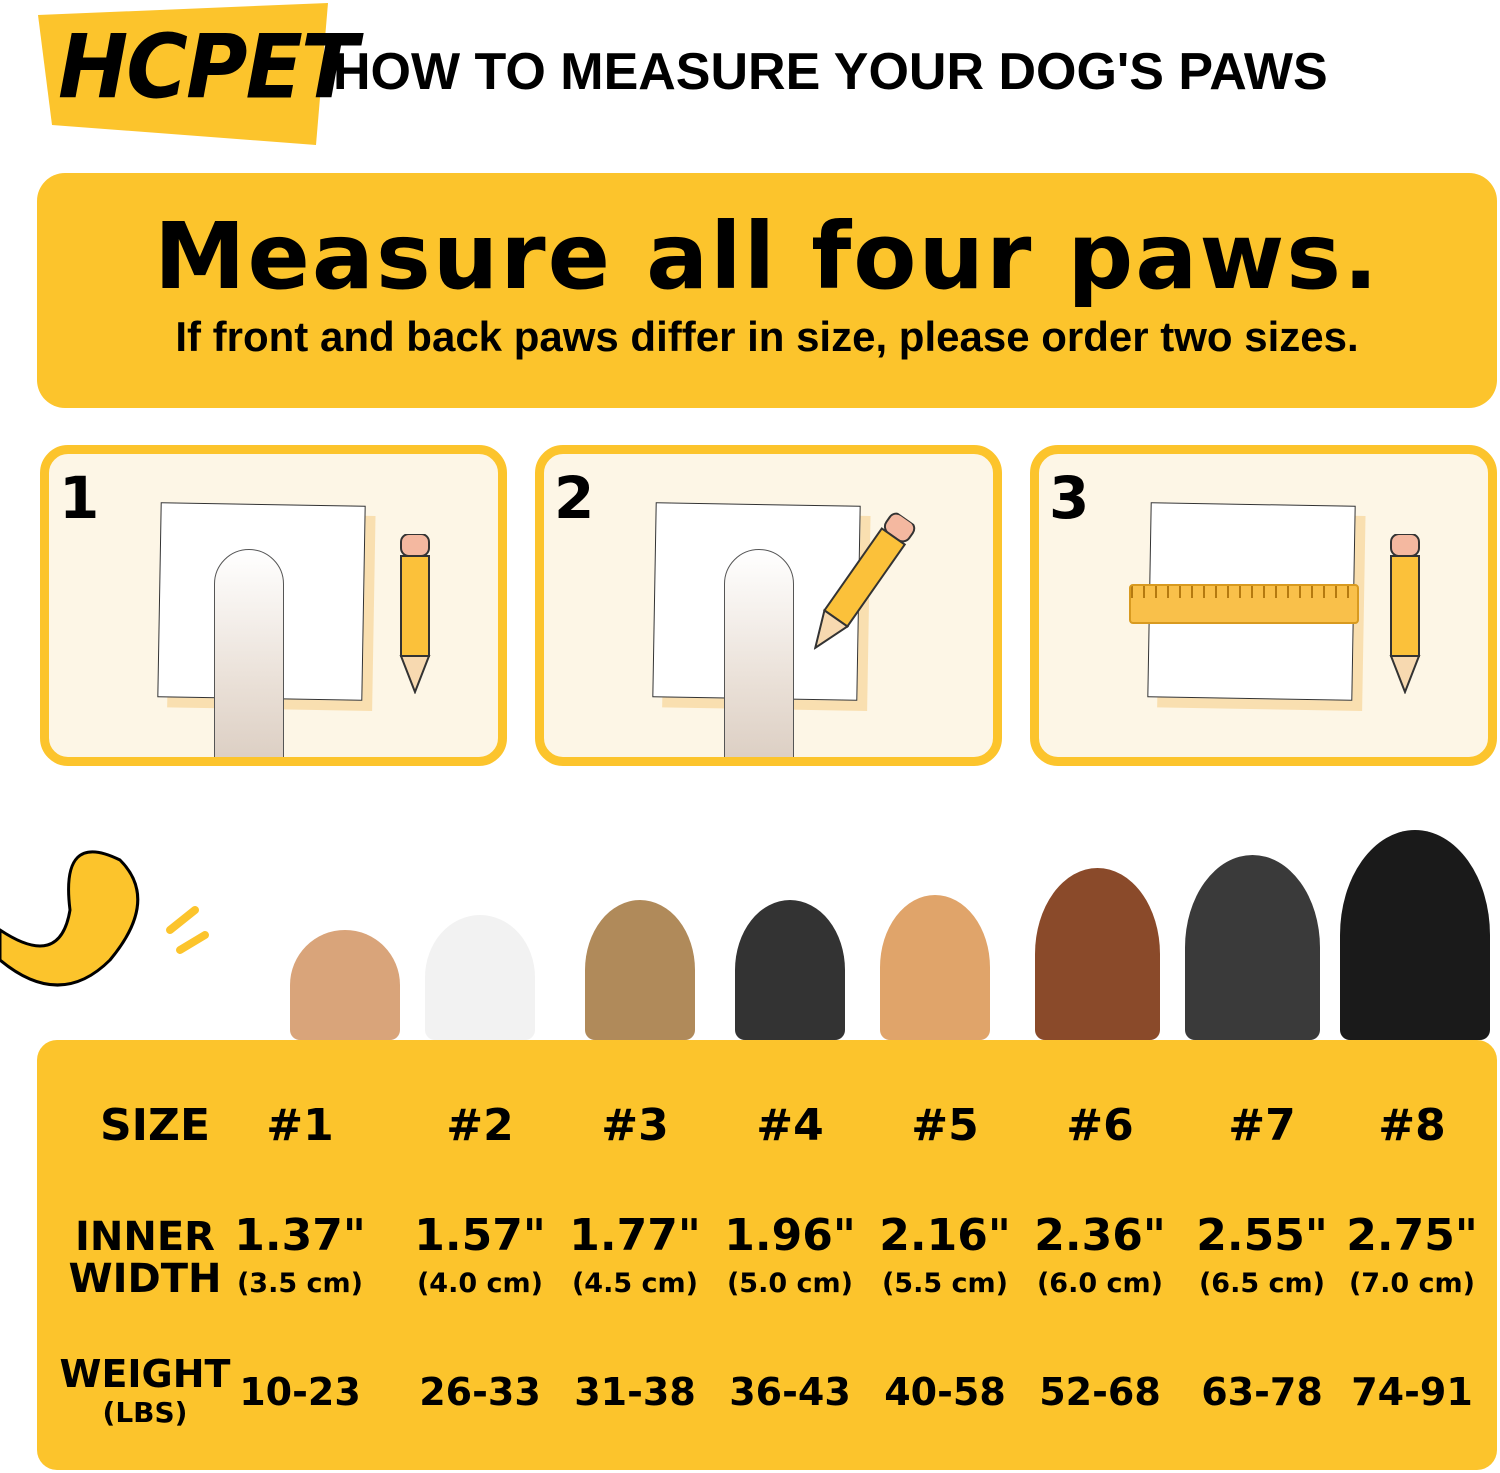 This screenshot has height=1473, width=1500. I want to click on weight-row-label: WEIGHT (LBS), so click(145, 1390).